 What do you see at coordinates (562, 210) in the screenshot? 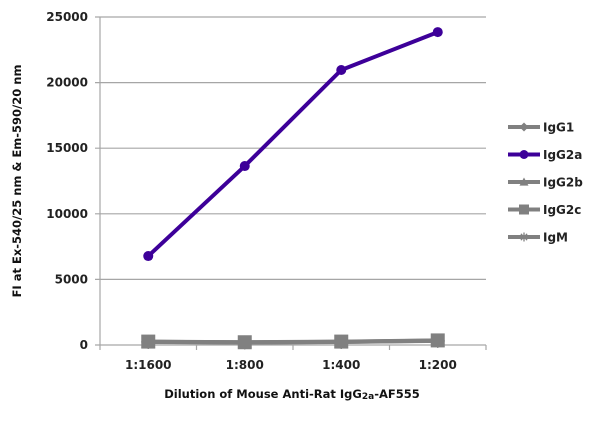
I see `legend-label: IgG2c` at bounding box center [562, 210].